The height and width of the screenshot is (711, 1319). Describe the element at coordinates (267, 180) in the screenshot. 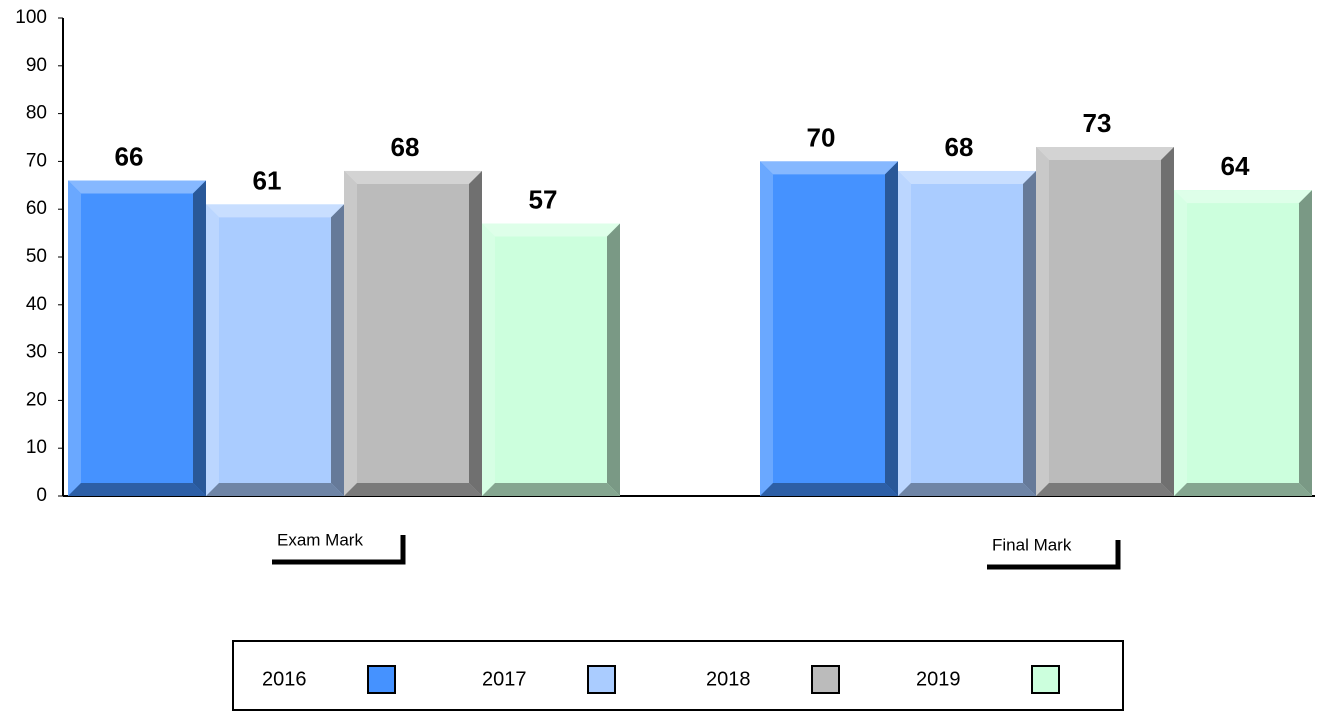

I see `data-label: 61` at that location.